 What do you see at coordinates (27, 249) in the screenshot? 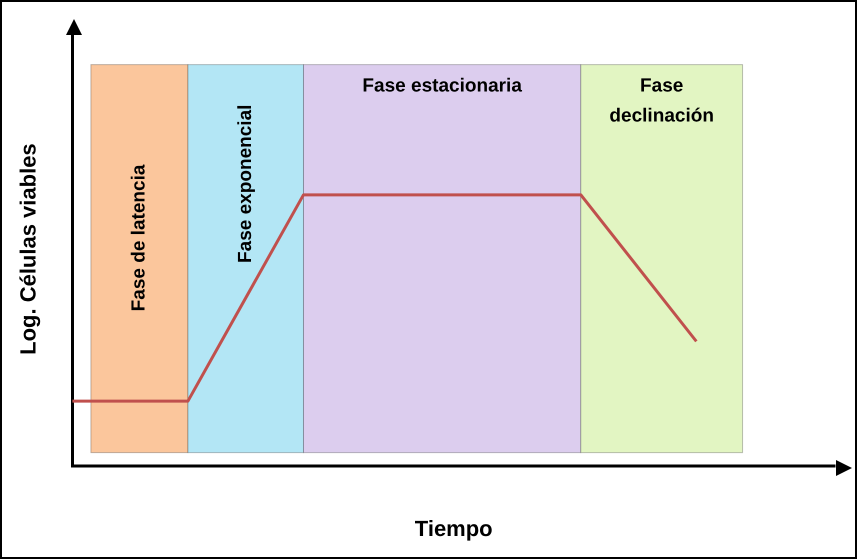
I see `y-axis-title: Log. Células viables` at bounding box center [27, 249].